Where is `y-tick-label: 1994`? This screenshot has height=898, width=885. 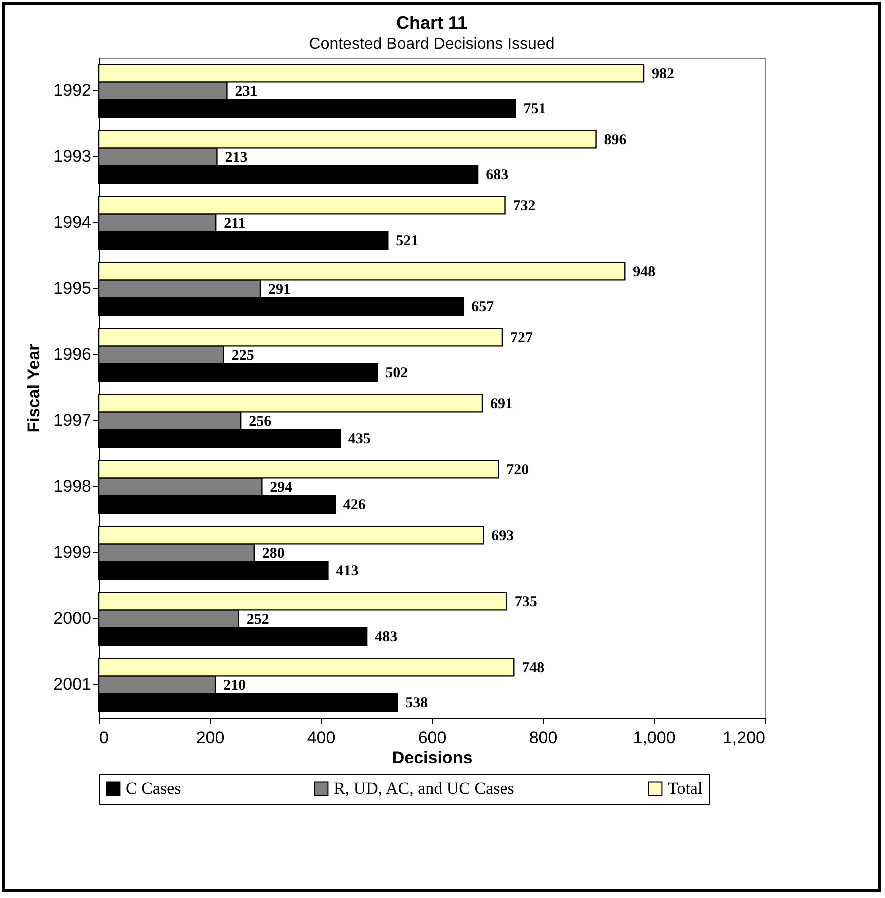
y-tick-label: 1994 is located at coordinates (73, 222).